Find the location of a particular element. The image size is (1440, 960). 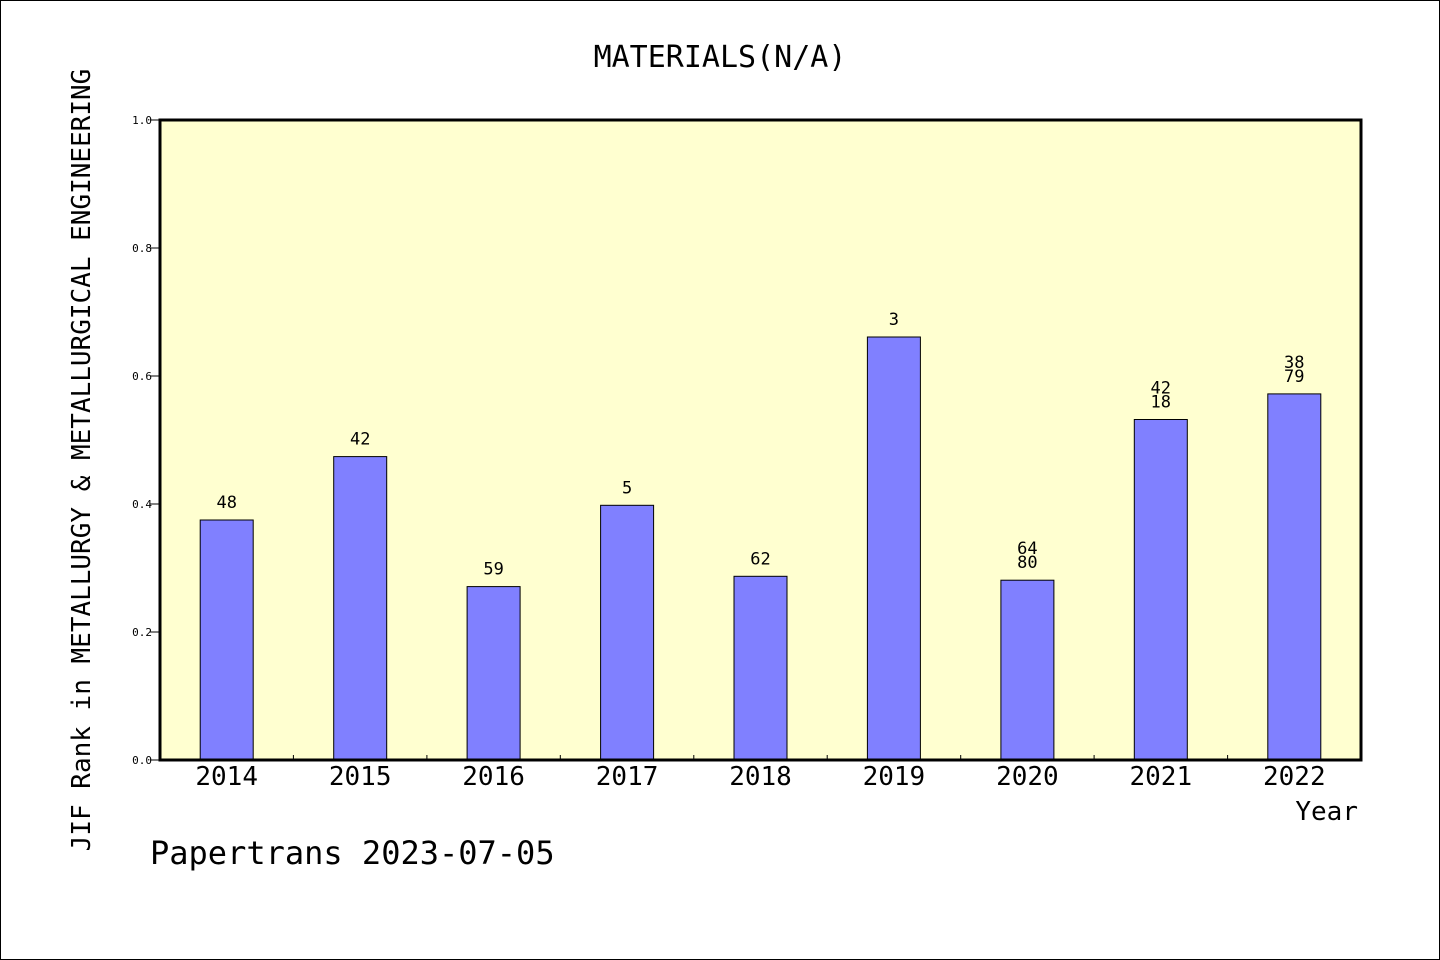

bar-2018 is located at coordinates (760, 668).